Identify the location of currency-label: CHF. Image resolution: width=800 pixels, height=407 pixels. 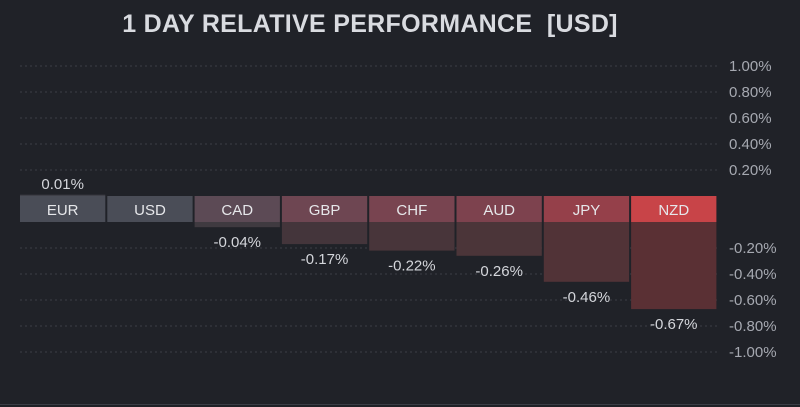
(411, 210).